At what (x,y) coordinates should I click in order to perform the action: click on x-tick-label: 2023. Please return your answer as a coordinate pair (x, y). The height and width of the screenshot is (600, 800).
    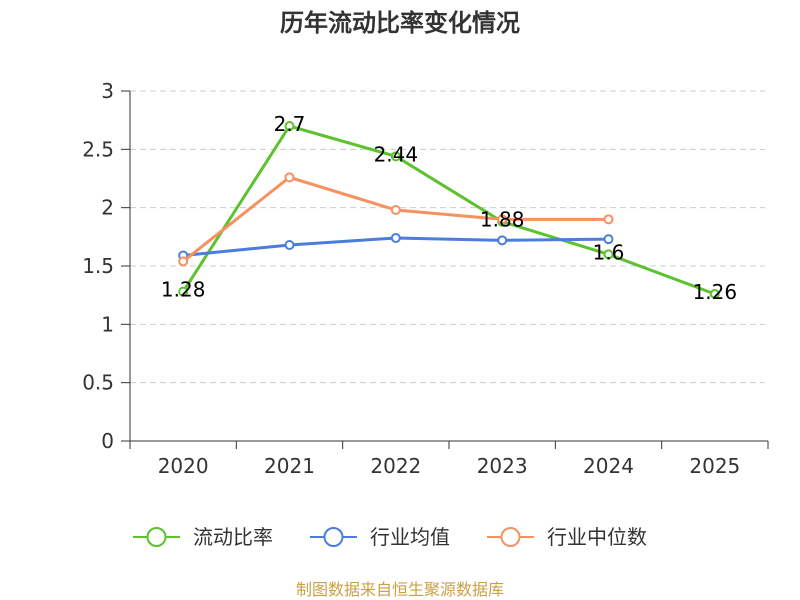
    Looking at the image, I should click on (502, 466).